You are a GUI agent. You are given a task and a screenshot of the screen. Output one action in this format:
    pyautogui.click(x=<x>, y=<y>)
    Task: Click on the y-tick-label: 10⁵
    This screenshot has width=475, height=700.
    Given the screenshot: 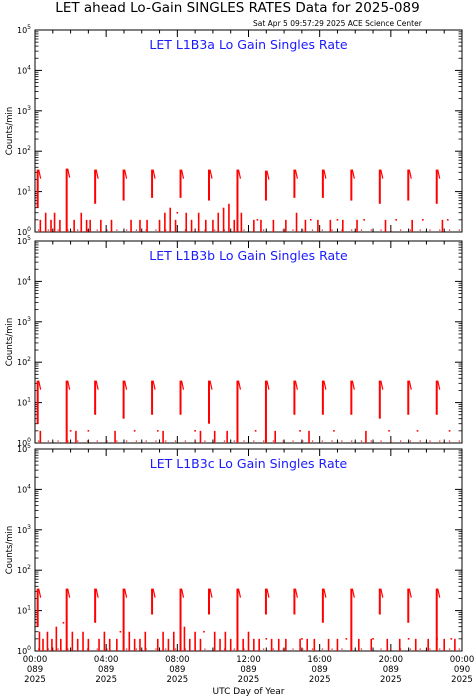 What is the action you would take?
    pyautogui.click(x=24, y=240)
    